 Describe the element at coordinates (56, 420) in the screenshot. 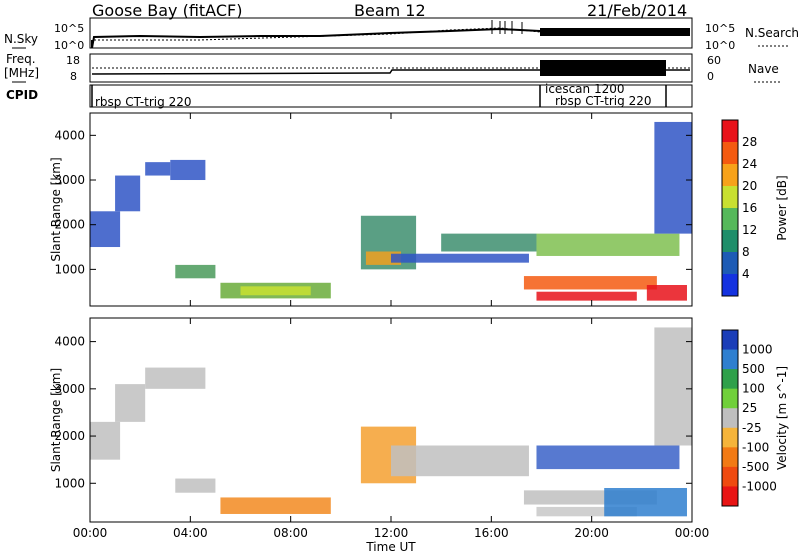

I see `velocity-ylabel: Slant Range [km]` at that location.